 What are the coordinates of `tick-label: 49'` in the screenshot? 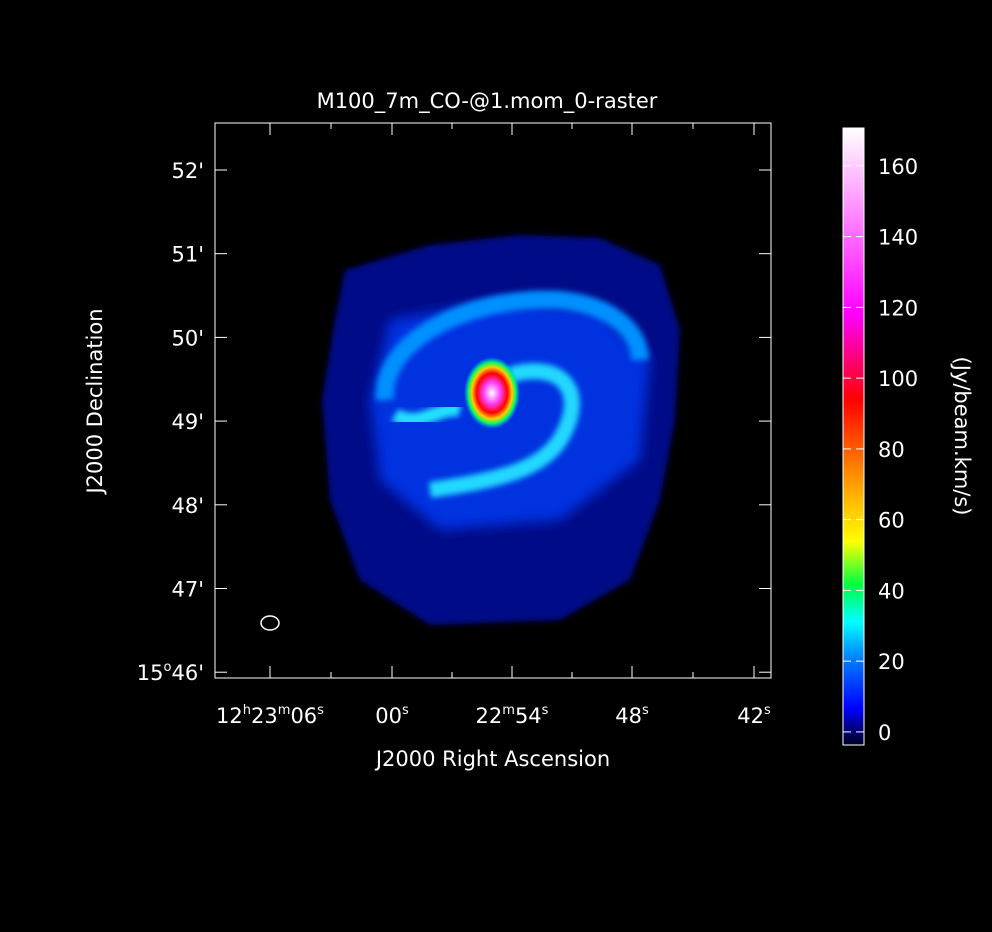 It's located at (188, 422).